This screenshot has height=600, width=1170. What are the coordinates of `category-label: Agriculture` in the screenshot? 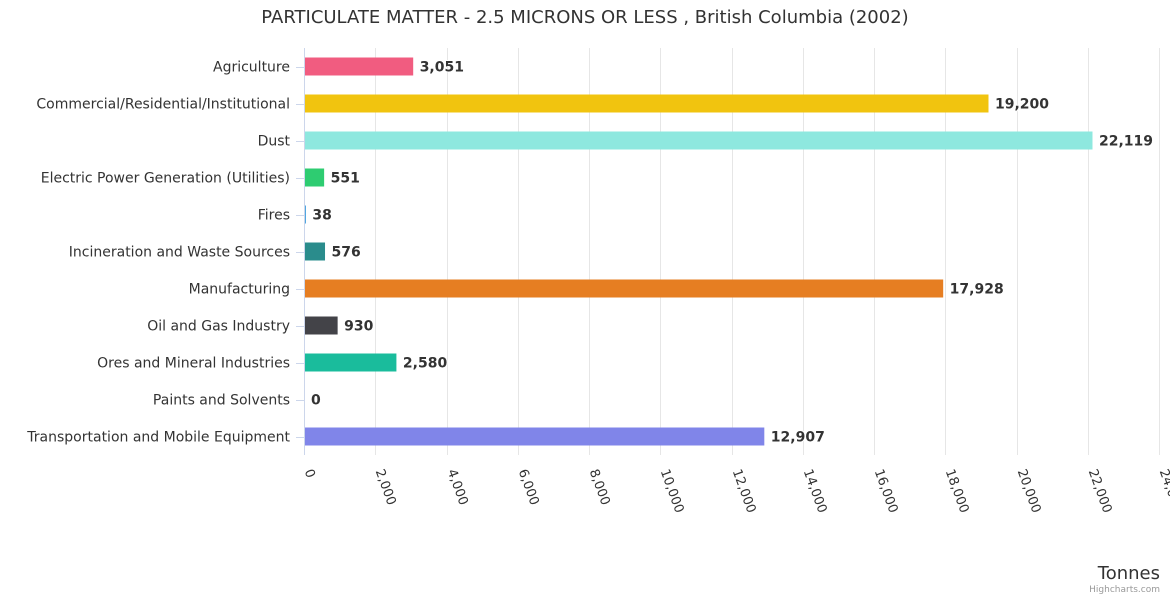 It's located at (251, 68).